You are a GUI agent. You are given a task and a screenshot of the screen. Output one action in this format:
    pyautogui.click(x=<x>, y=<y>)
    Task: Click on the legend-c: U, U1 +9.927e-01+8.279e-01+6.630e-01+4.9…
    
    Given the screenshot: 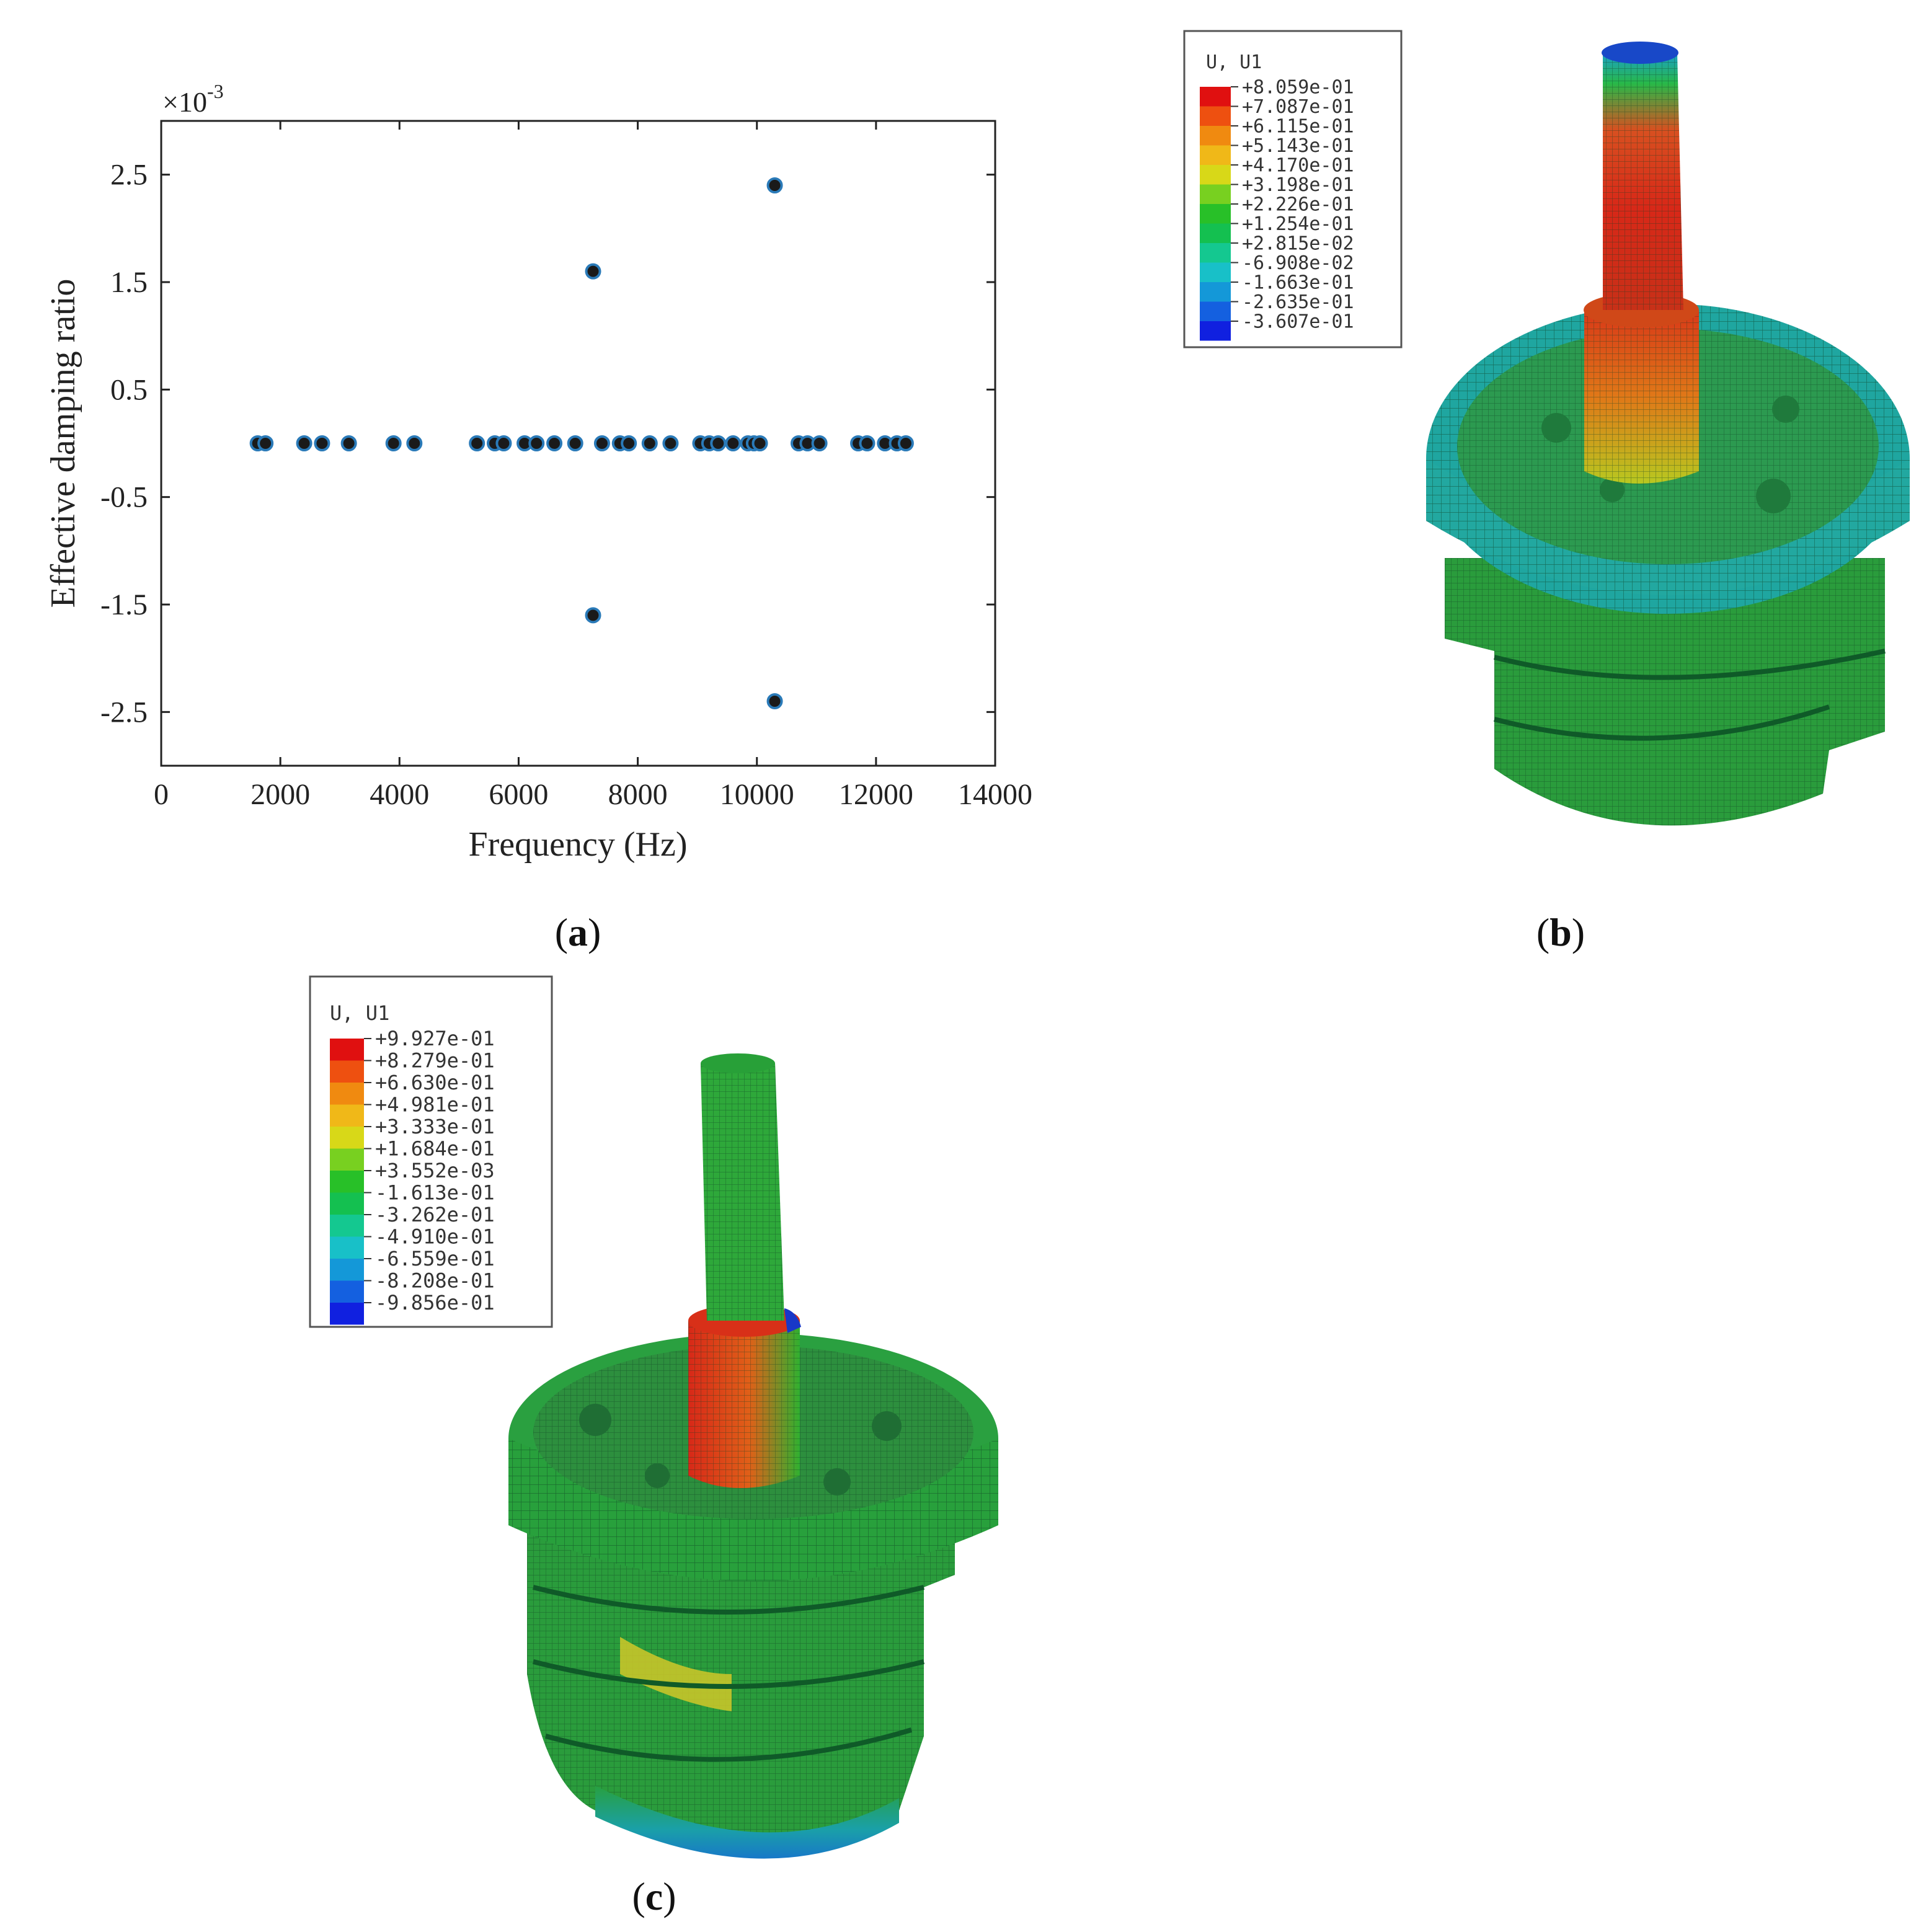 What is the action you would take?
    pyautogui.click(x=431, y=1151)
    